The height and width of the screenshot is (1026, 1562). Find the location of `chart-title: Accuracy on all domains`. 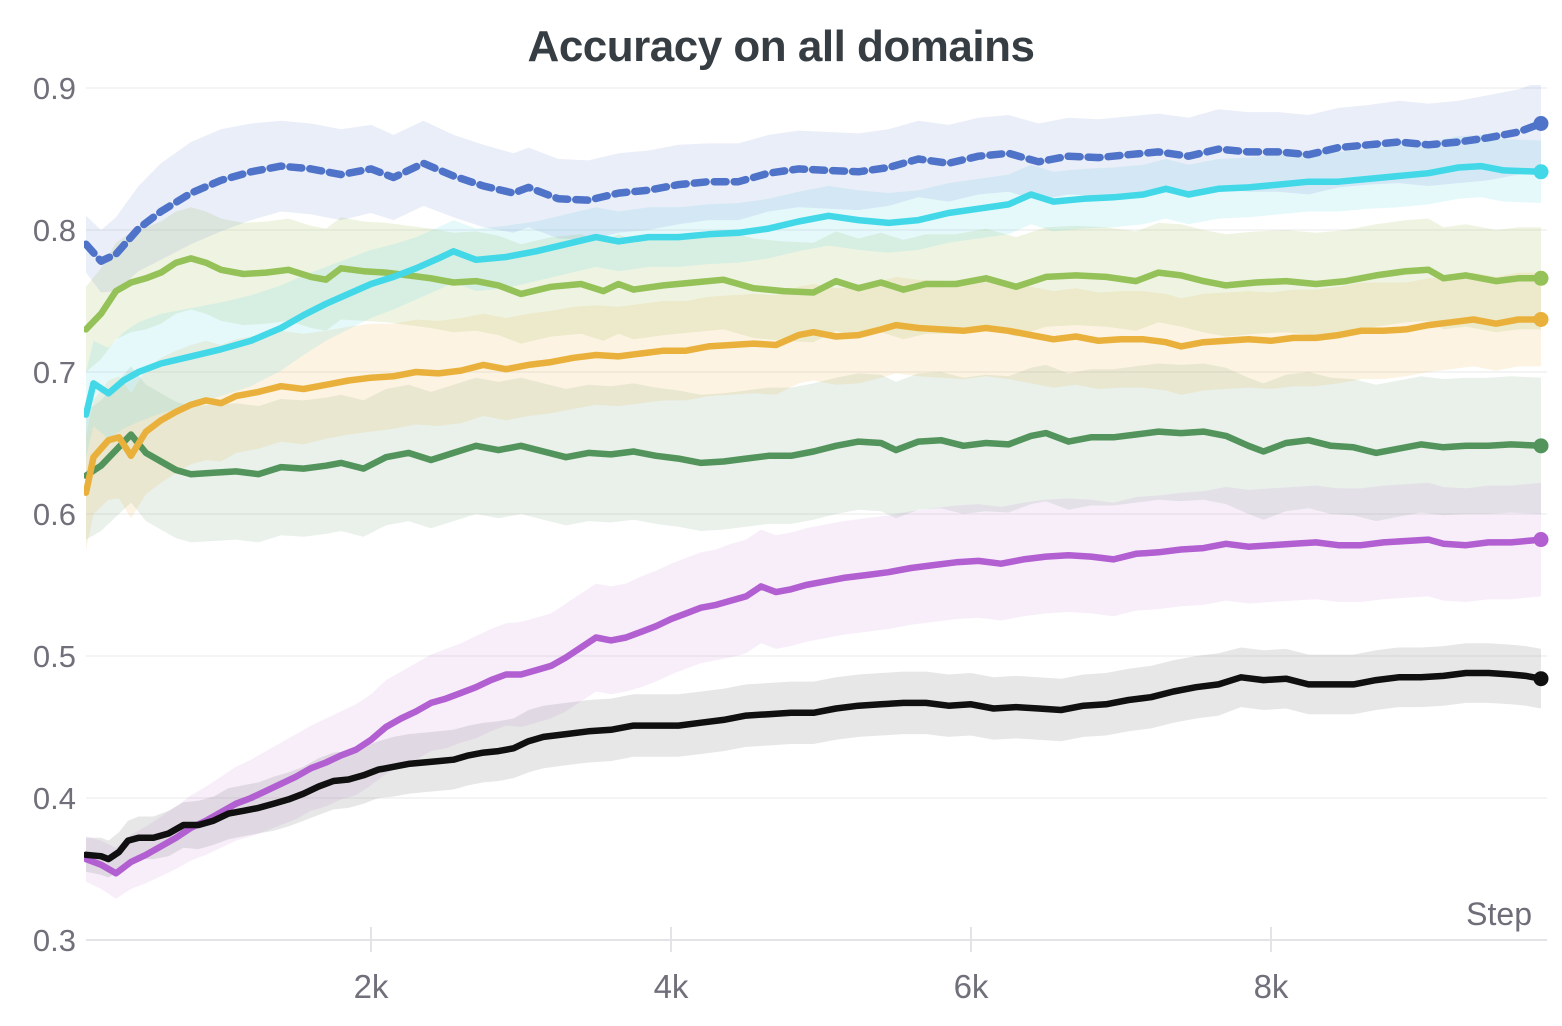

chart-title: Accuracy on all domains is located at coordinates (781, 46).